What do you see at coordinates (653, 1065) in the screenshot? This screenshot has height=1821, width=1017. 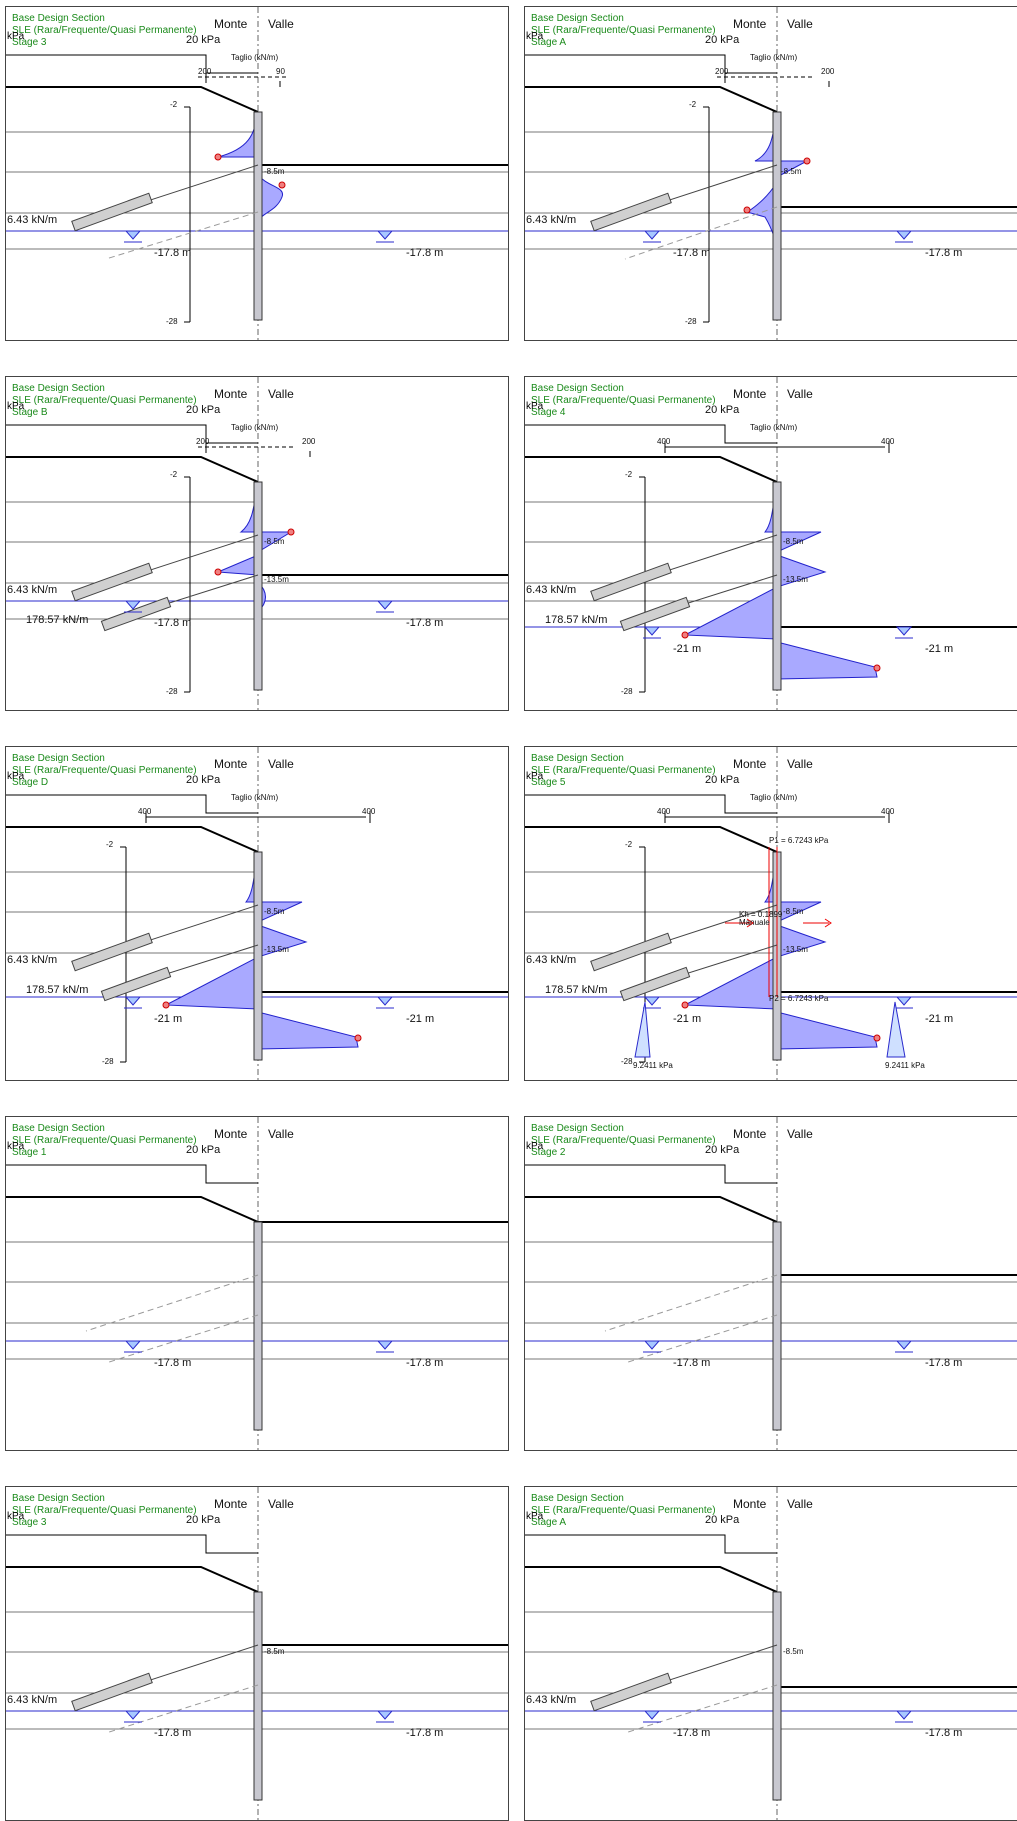 I see `pressure-left: 9.2411 kPa` at bounding box center [653, 1065].